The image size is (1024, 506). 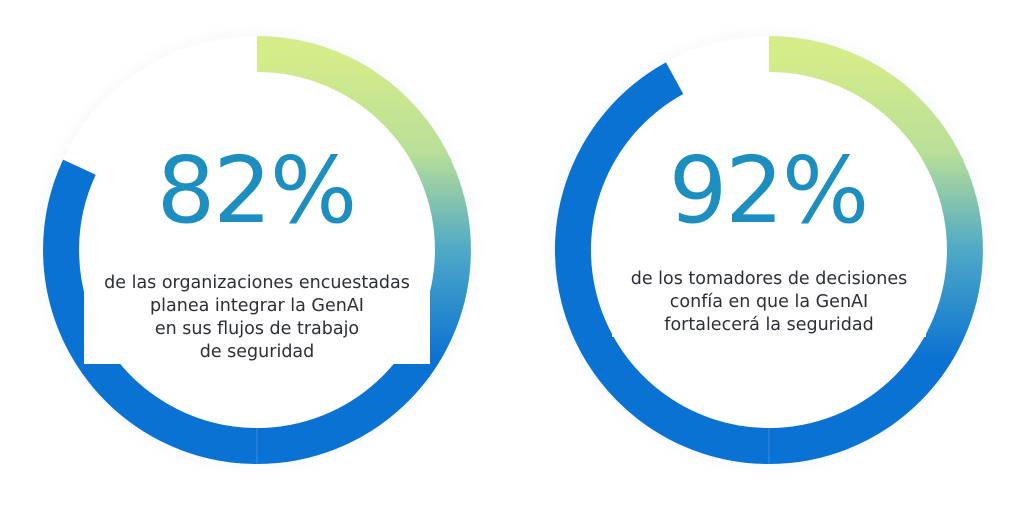 I want to click on stat-value: 82%, so click(x=256, y=190).